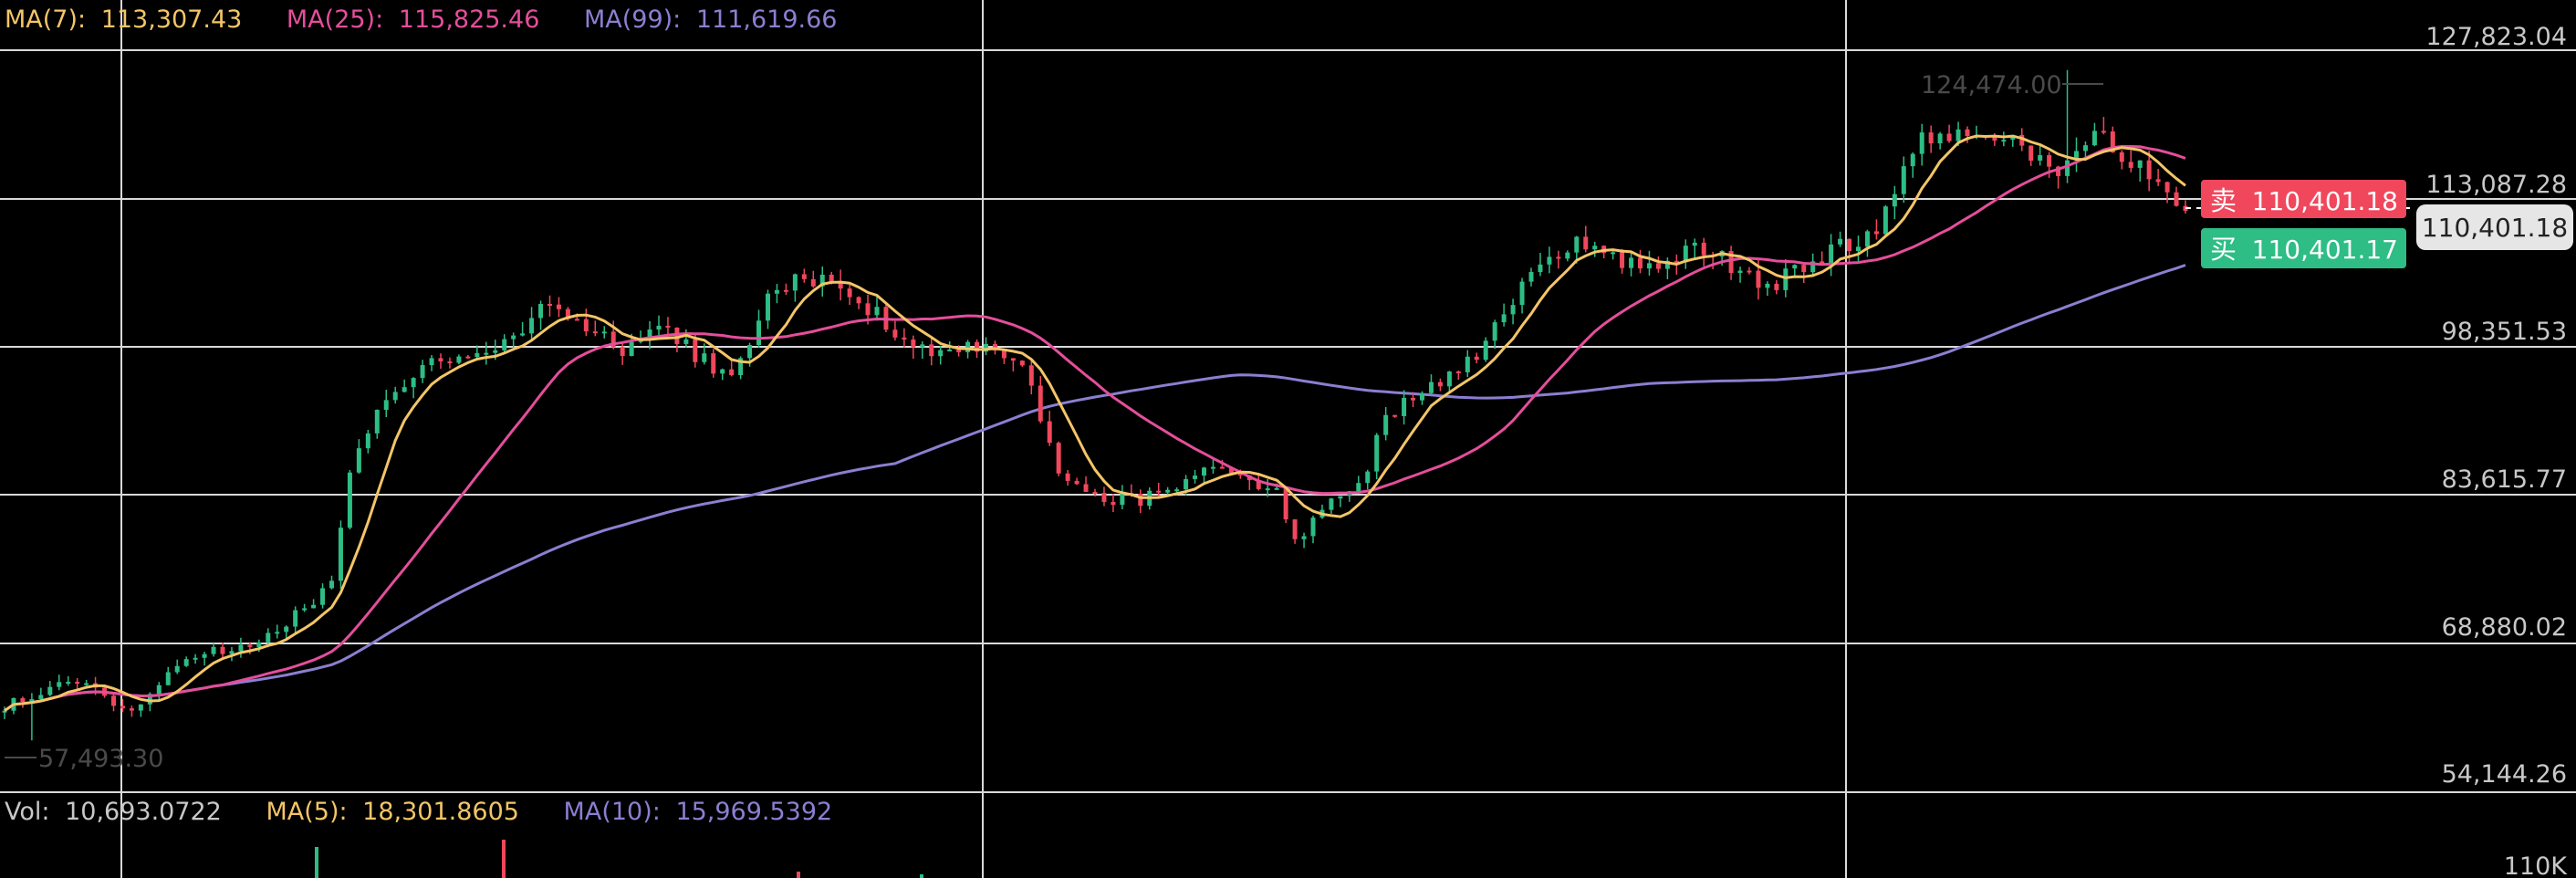 The width and height of the screenshot is (2576, 878). Describe the element at coordinates (2495, 228) in the screenshot. I see `last-price-tag-text: 110,401.18` at that location.